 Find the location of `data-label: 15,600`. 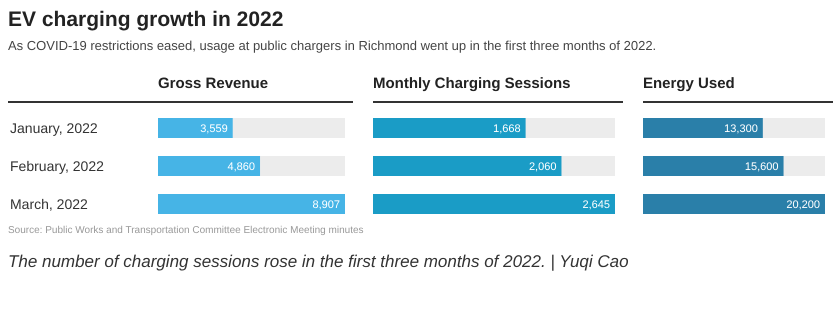

data-label: 15,600 is located at coordinates (761, 166).